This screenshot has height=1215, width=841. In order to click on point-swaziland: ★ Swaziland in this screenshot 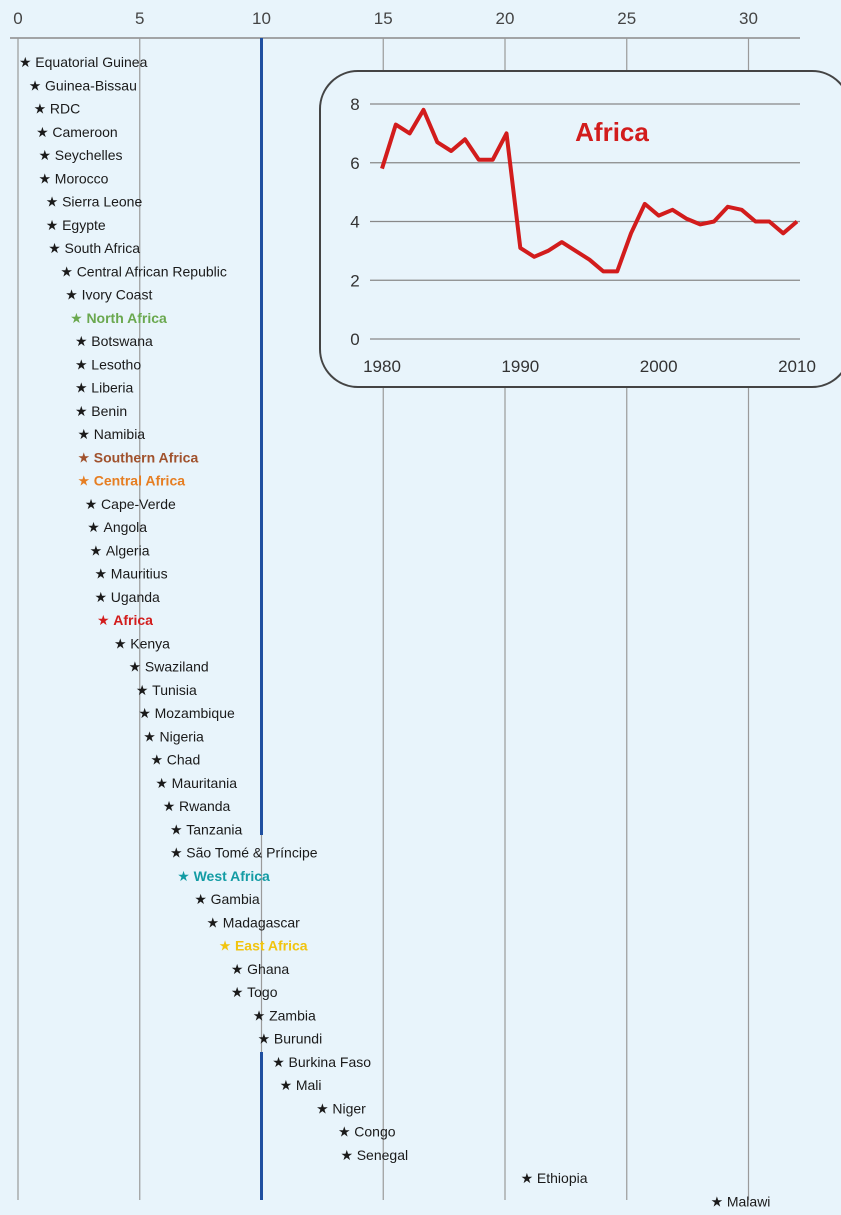, I will do `click(169, 667)`.